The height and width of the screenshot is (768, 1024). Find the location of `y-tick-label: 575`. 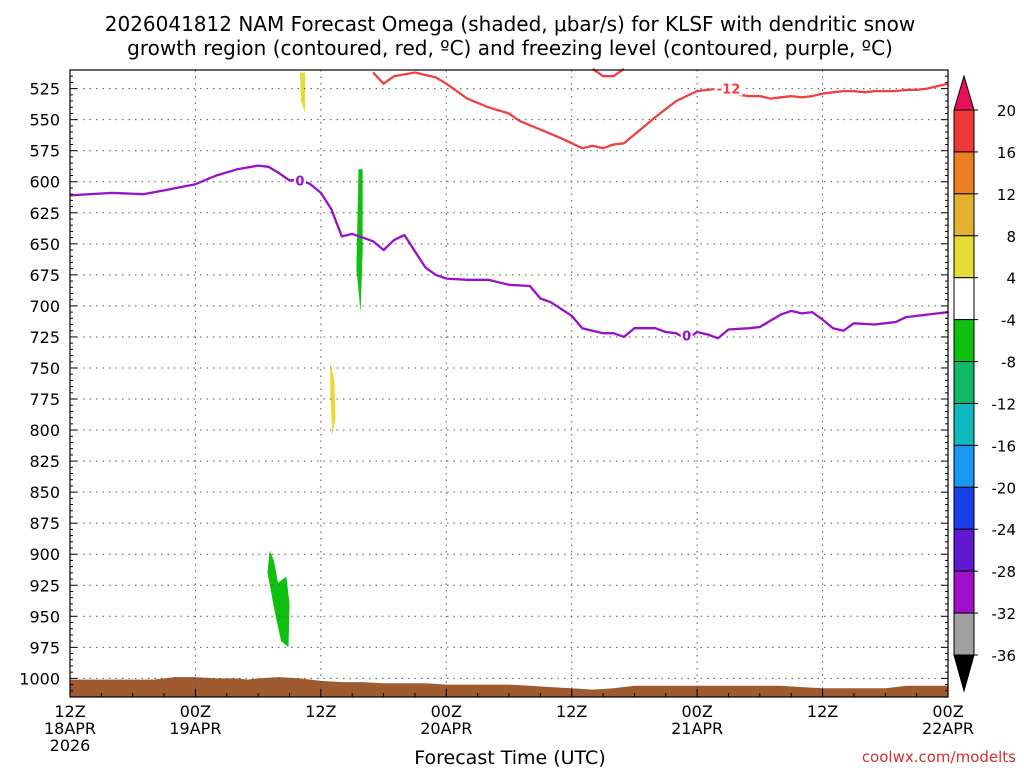

y-tick-label: 575 is located at coordinates (44, 151).